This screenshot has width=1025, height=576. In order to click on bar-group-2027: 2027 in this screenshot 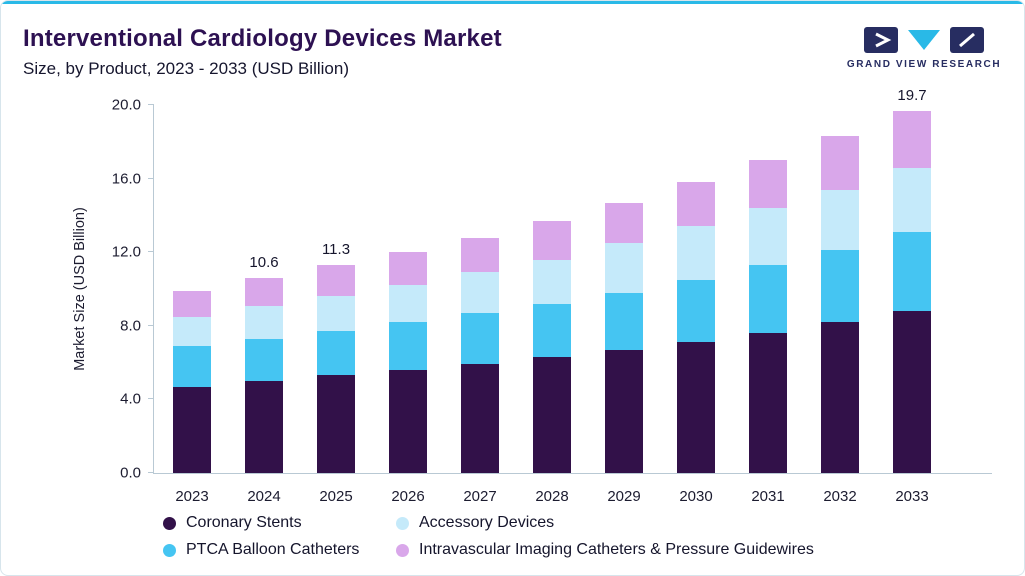, I will do `click(480, 305)`.